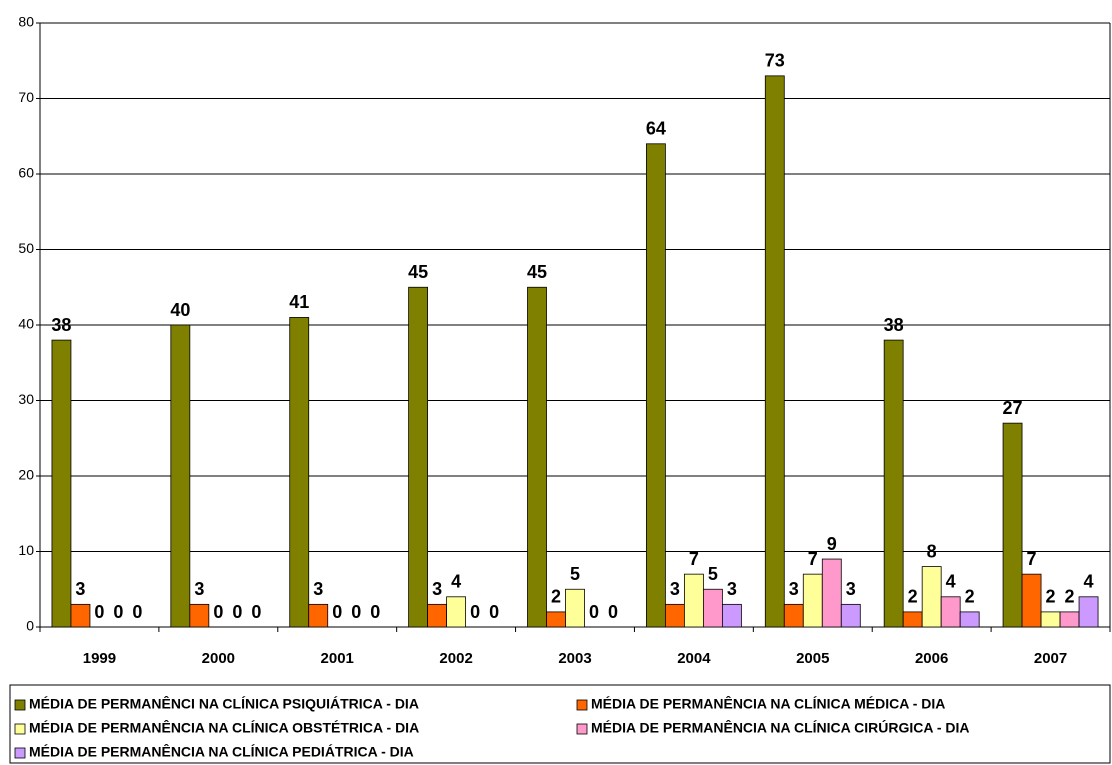 This screenshot has height=765, width=1112. Describe the element at coordinates (694, 658) in the screenshot. I see `x-tick-label: 2004` at that location.